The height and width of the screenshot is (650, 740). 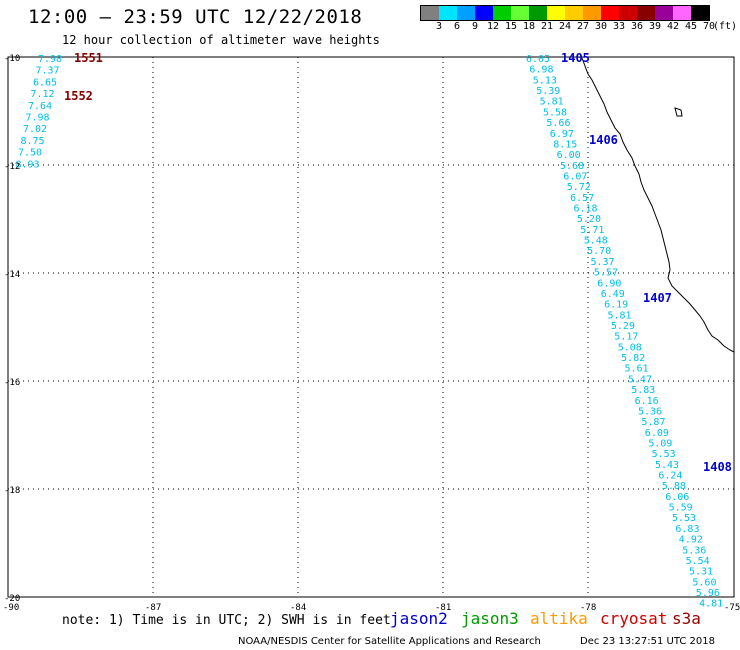 I want to click on coastal-island, so click(x=678, y=112).